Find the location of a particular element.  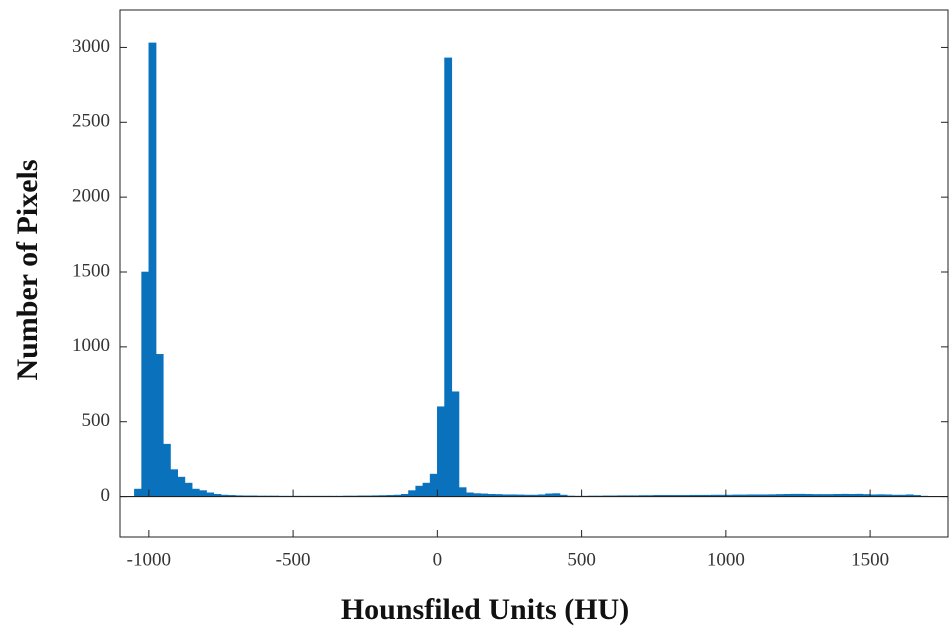

y-tick-label: 2500 is located at coordinates (91, 121).